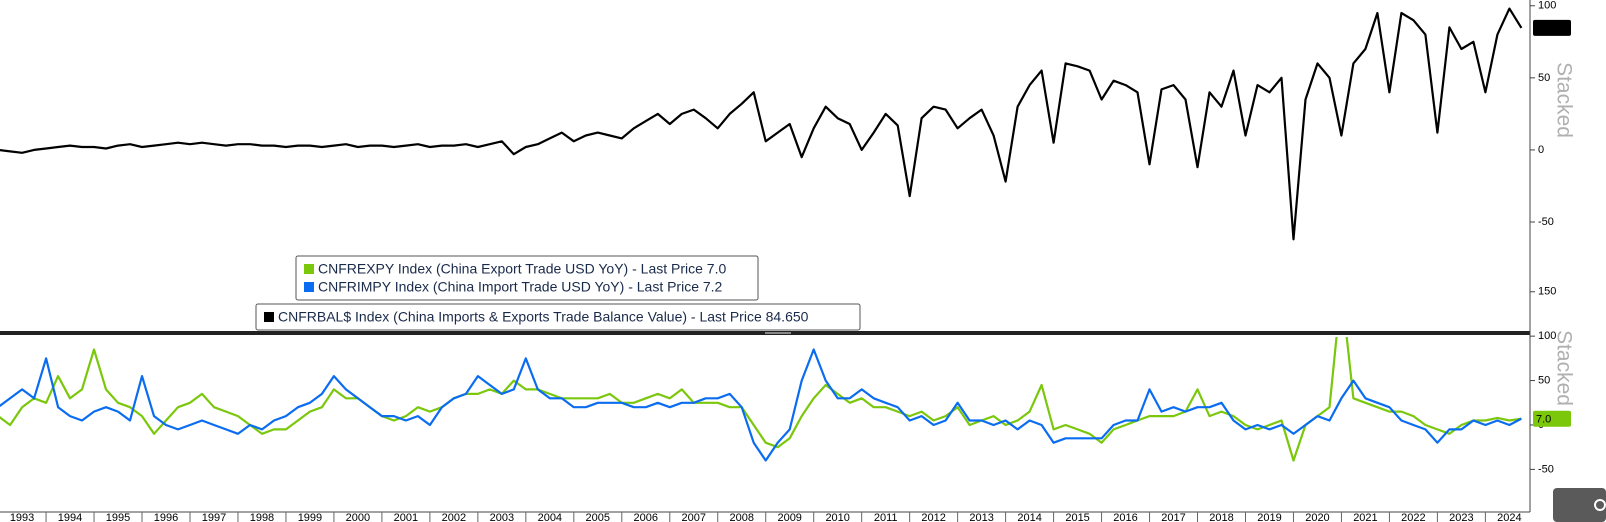  I want to click on x-tick-label: 2012, so click(933, 517).